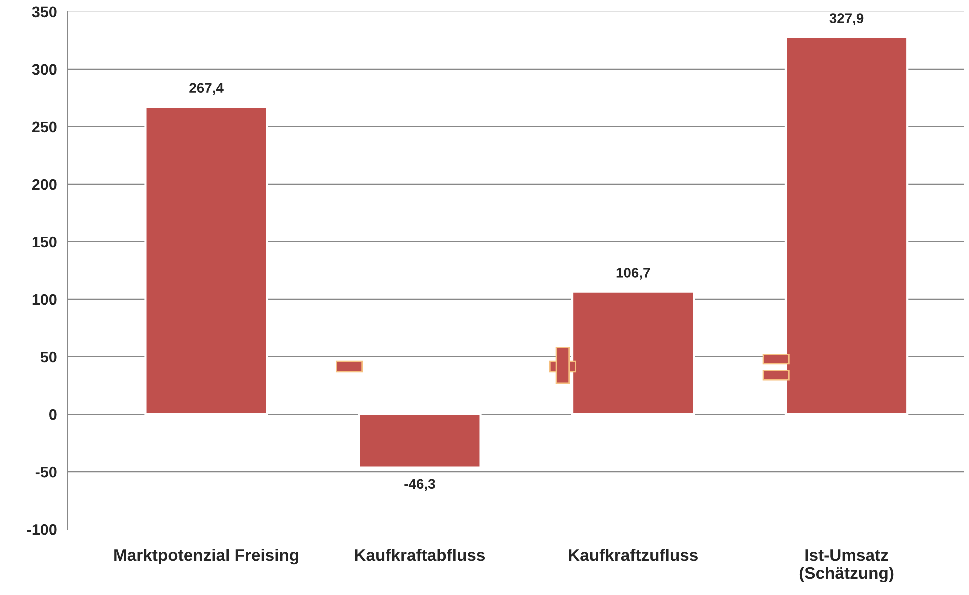 Image resolution: width=969 pixels, height=595 pixels. I want to click on data-label: 267,4, so click(207, 89).